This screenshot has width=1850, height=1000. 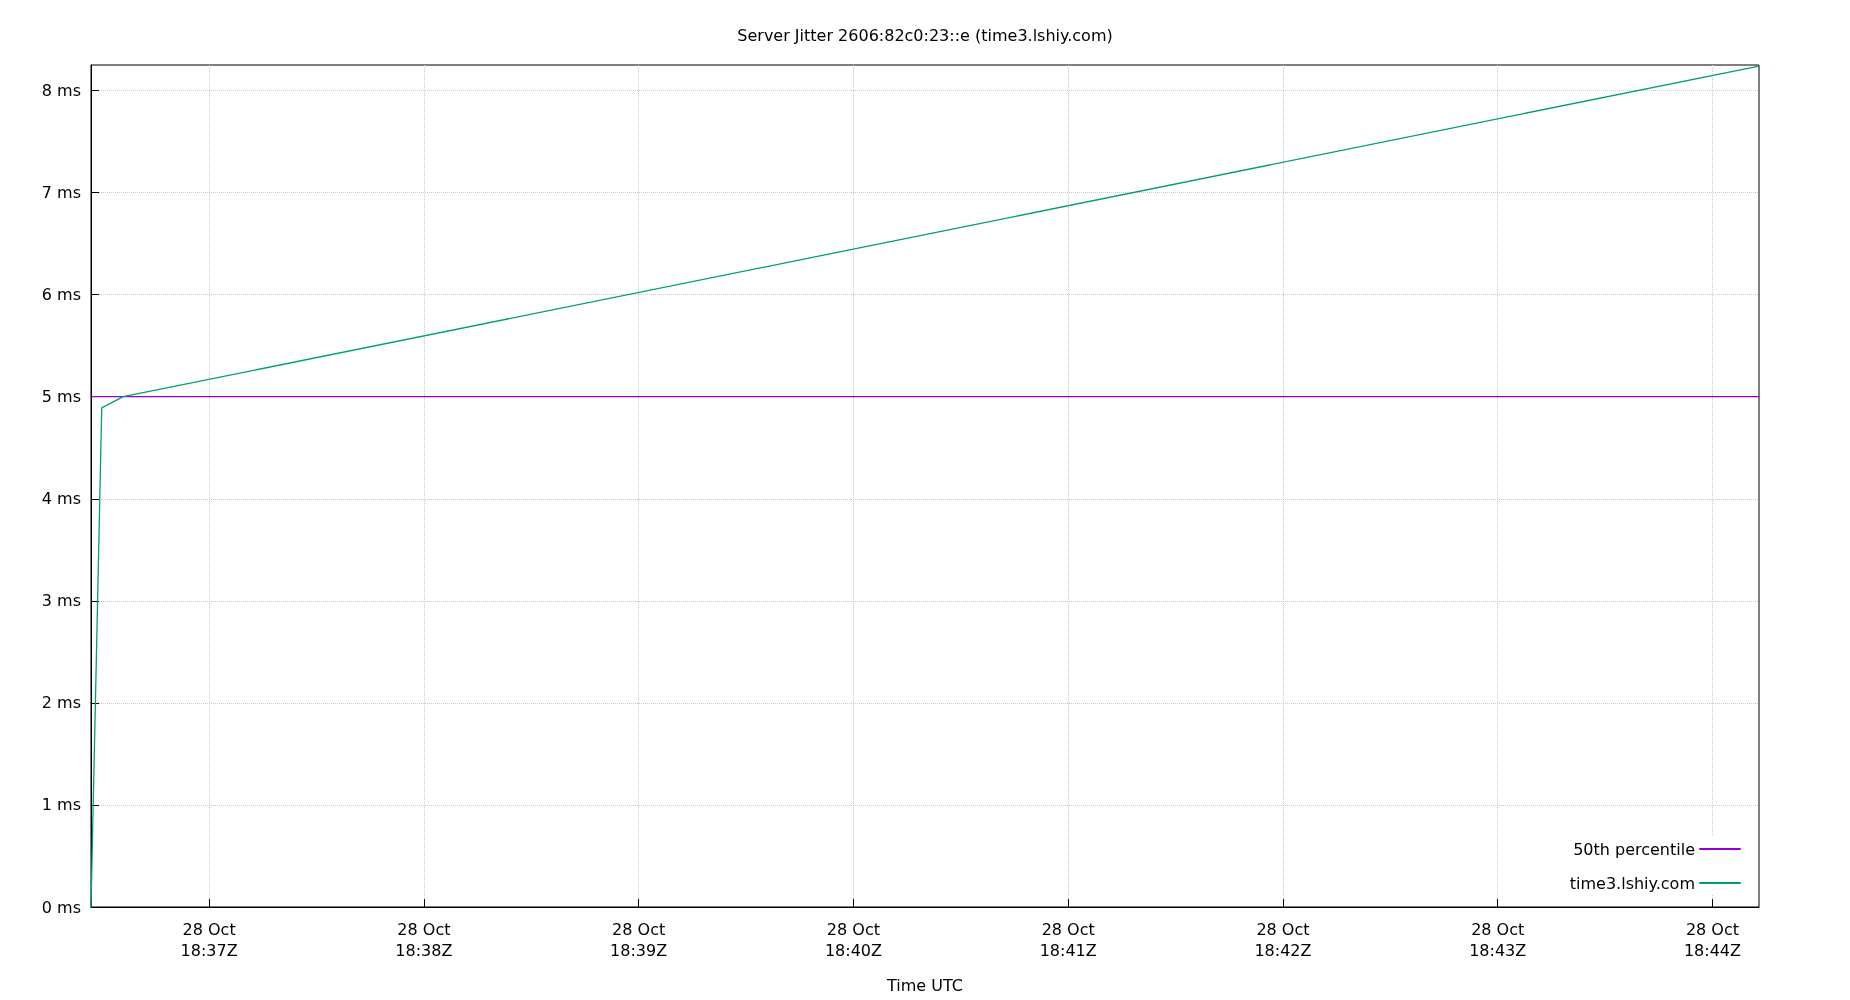 What do you see at coordinates (639, 940) in the screenshot?
I see `x-tick-label: 28 Oct 18:39Z` at bounding box center [639, 940].